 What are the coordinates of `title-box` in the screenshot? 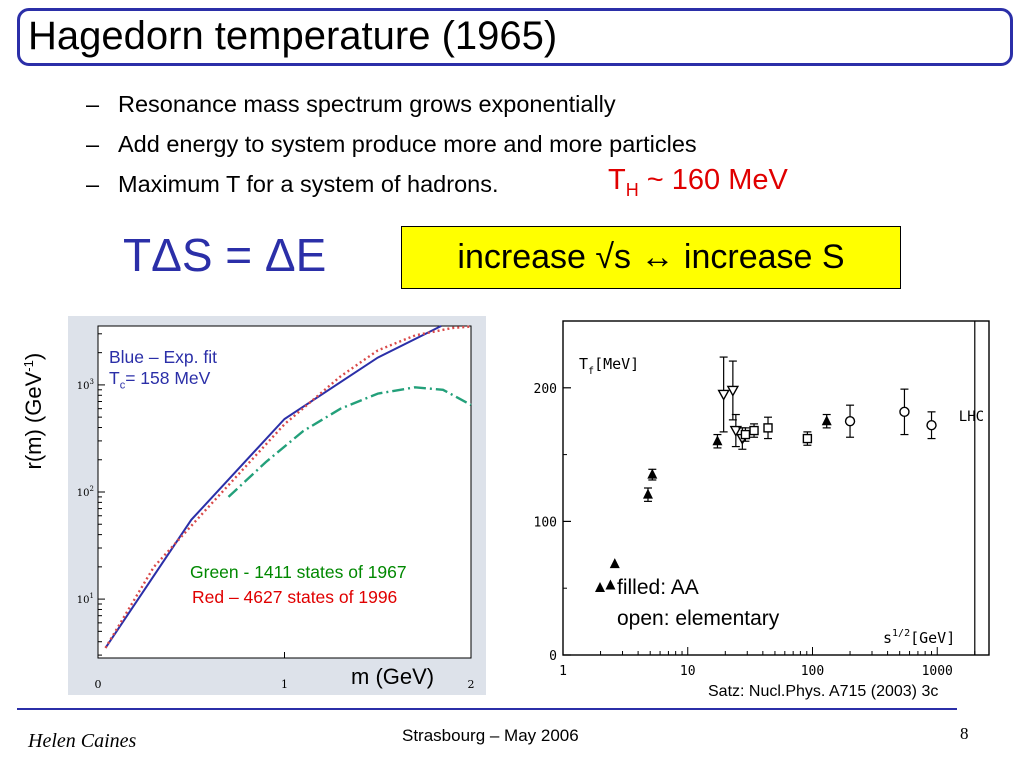 It's located at (515, 37).